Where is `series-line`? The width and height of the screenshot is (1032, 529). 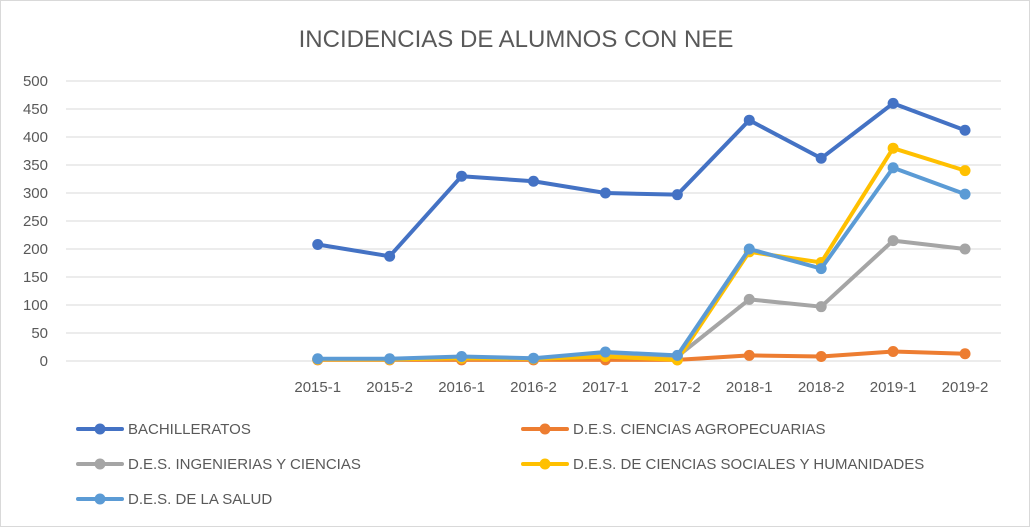 series-line is located at coordinates (641, 300).